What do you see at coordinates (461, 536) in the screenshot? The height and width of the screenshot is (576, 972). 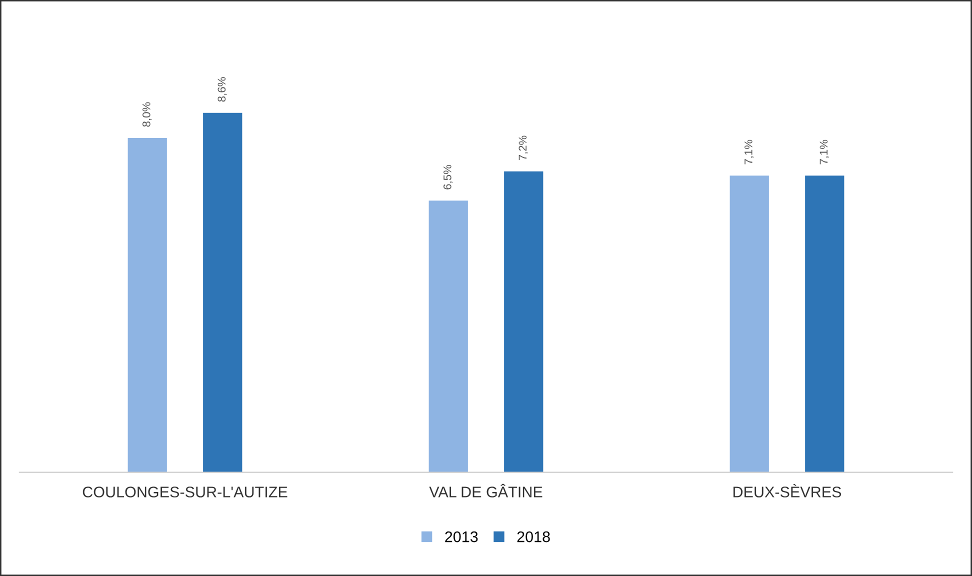 I see `legend-label: 2013` at bounding box center [461, 536].